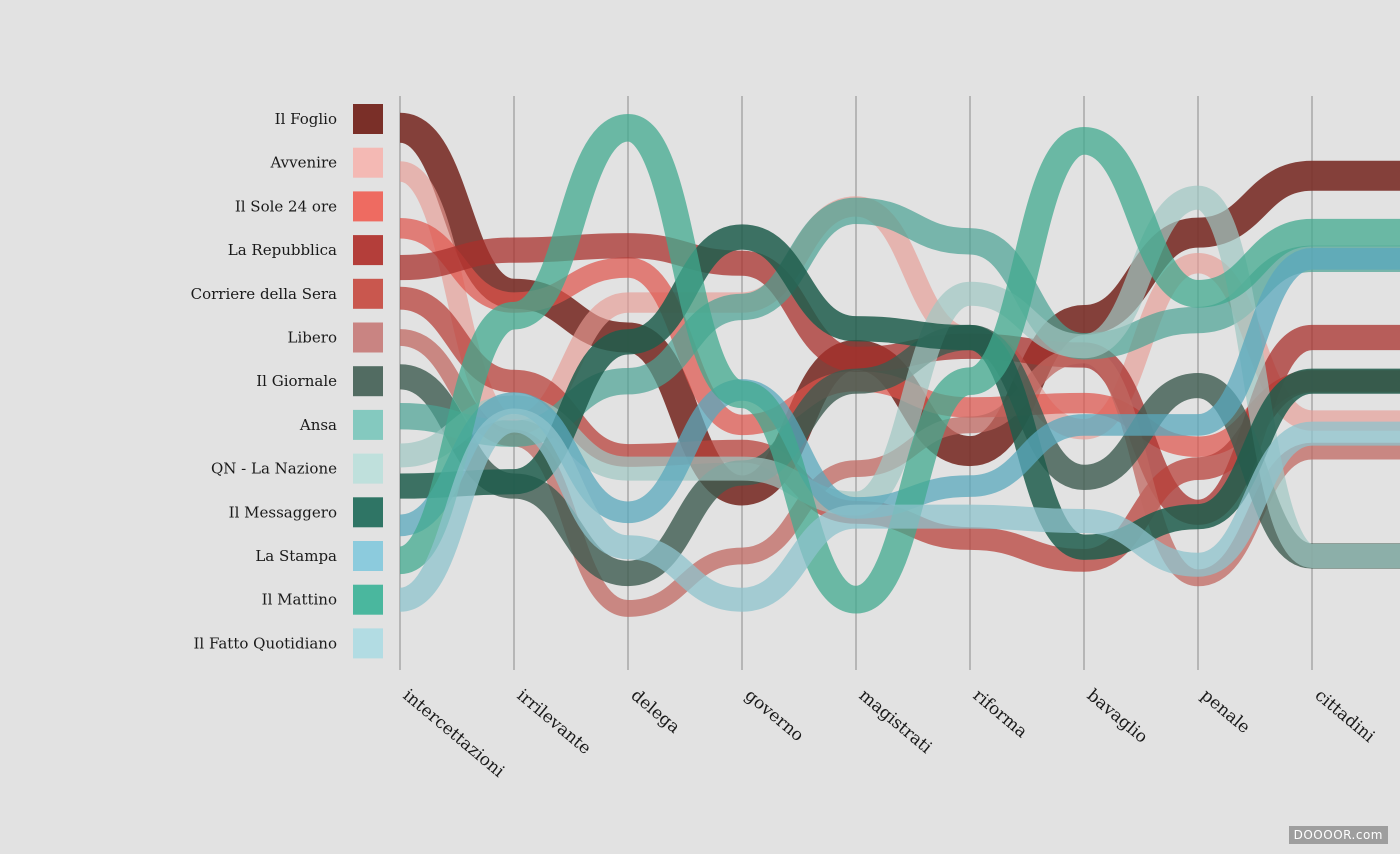  What do you see at coordinates (318, 425) in the screenshot?
I see `legend-label-ansa: Ansa` at bounding box center [318, 425].